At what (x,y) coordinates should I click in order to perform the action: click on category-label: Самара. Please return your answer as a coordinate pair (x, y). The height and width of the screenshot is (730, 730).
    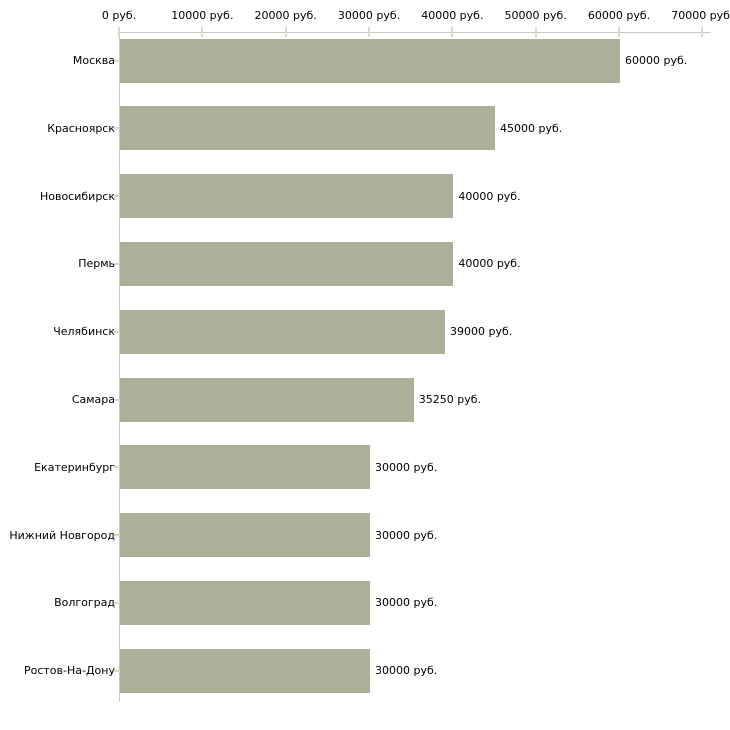
    Looking at the image, I should click on (93, 399).